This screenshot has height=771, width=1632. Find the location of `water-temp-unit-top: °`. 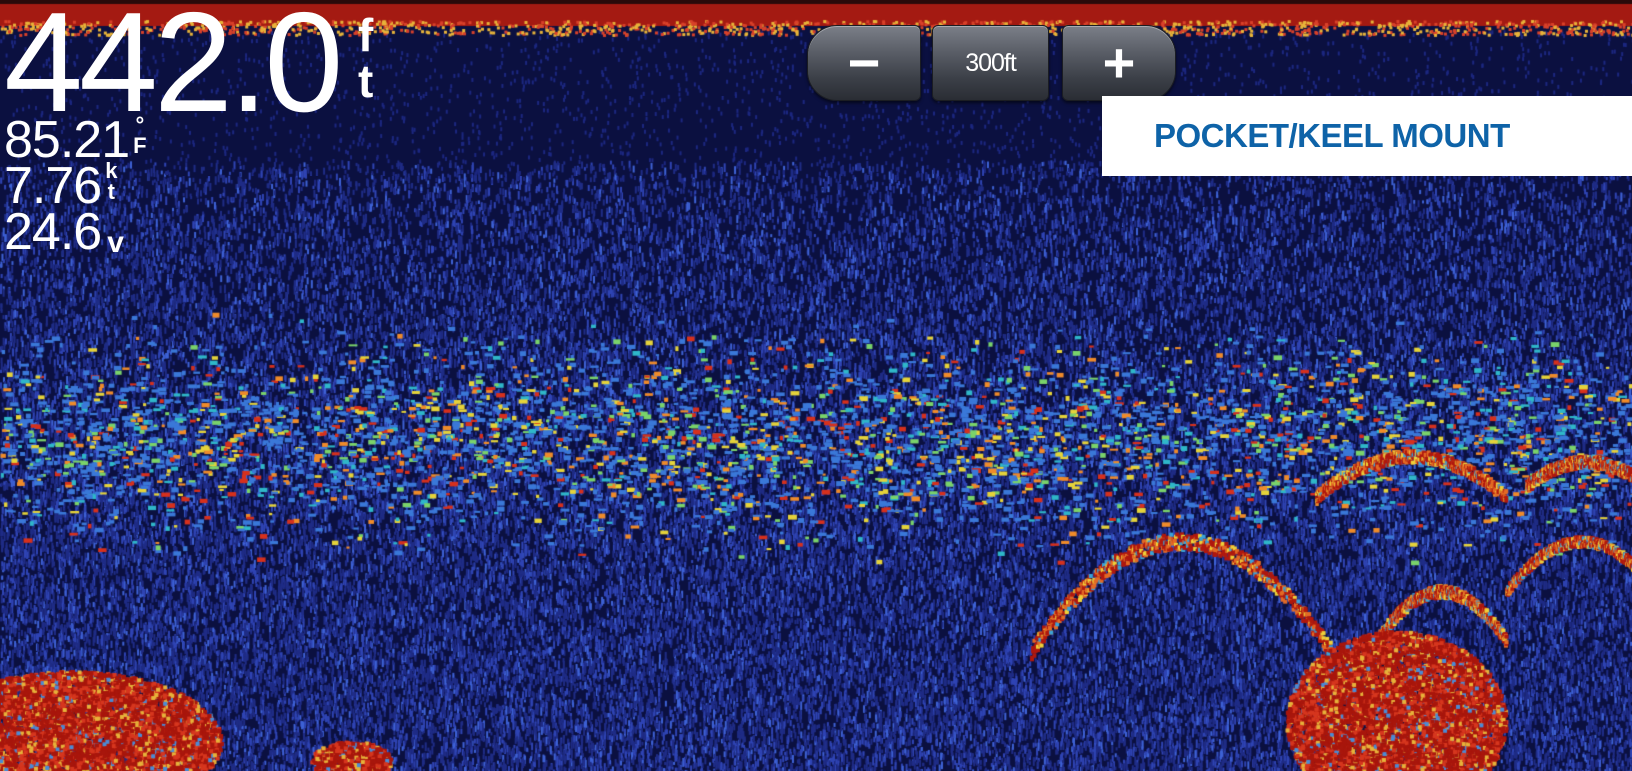

water-temp-unit-top: ° is located at coordinates (140, 124).